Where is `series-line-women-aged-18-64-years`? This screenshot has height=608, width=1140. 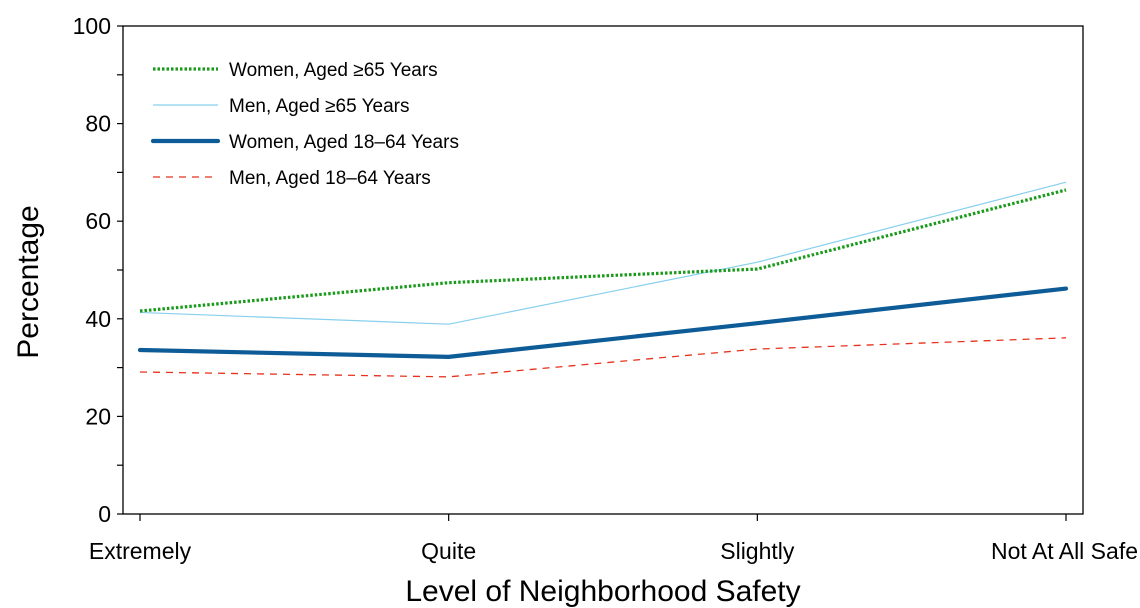 series-line-women-aged-18-64-years is located at coordinates (603, 322).